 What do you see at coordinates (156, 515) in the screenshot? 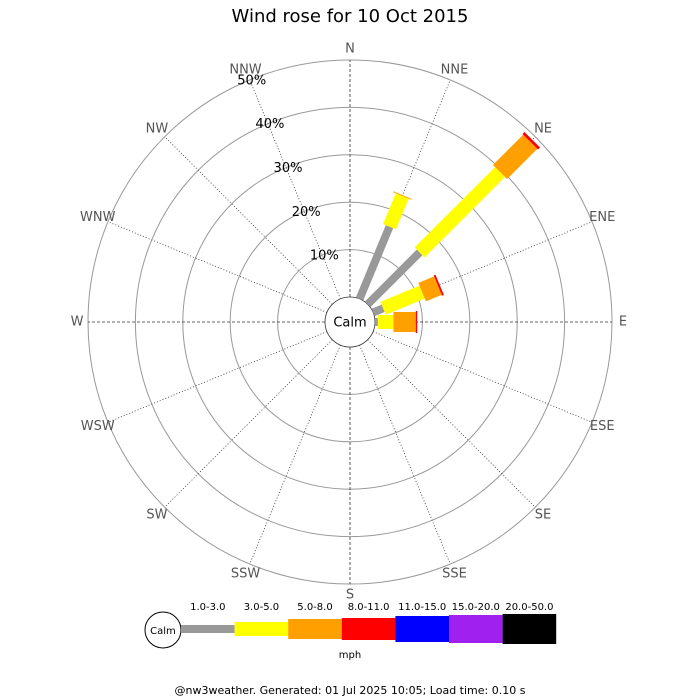
I see `direction-label: SW` at bounding box center [156, 515].